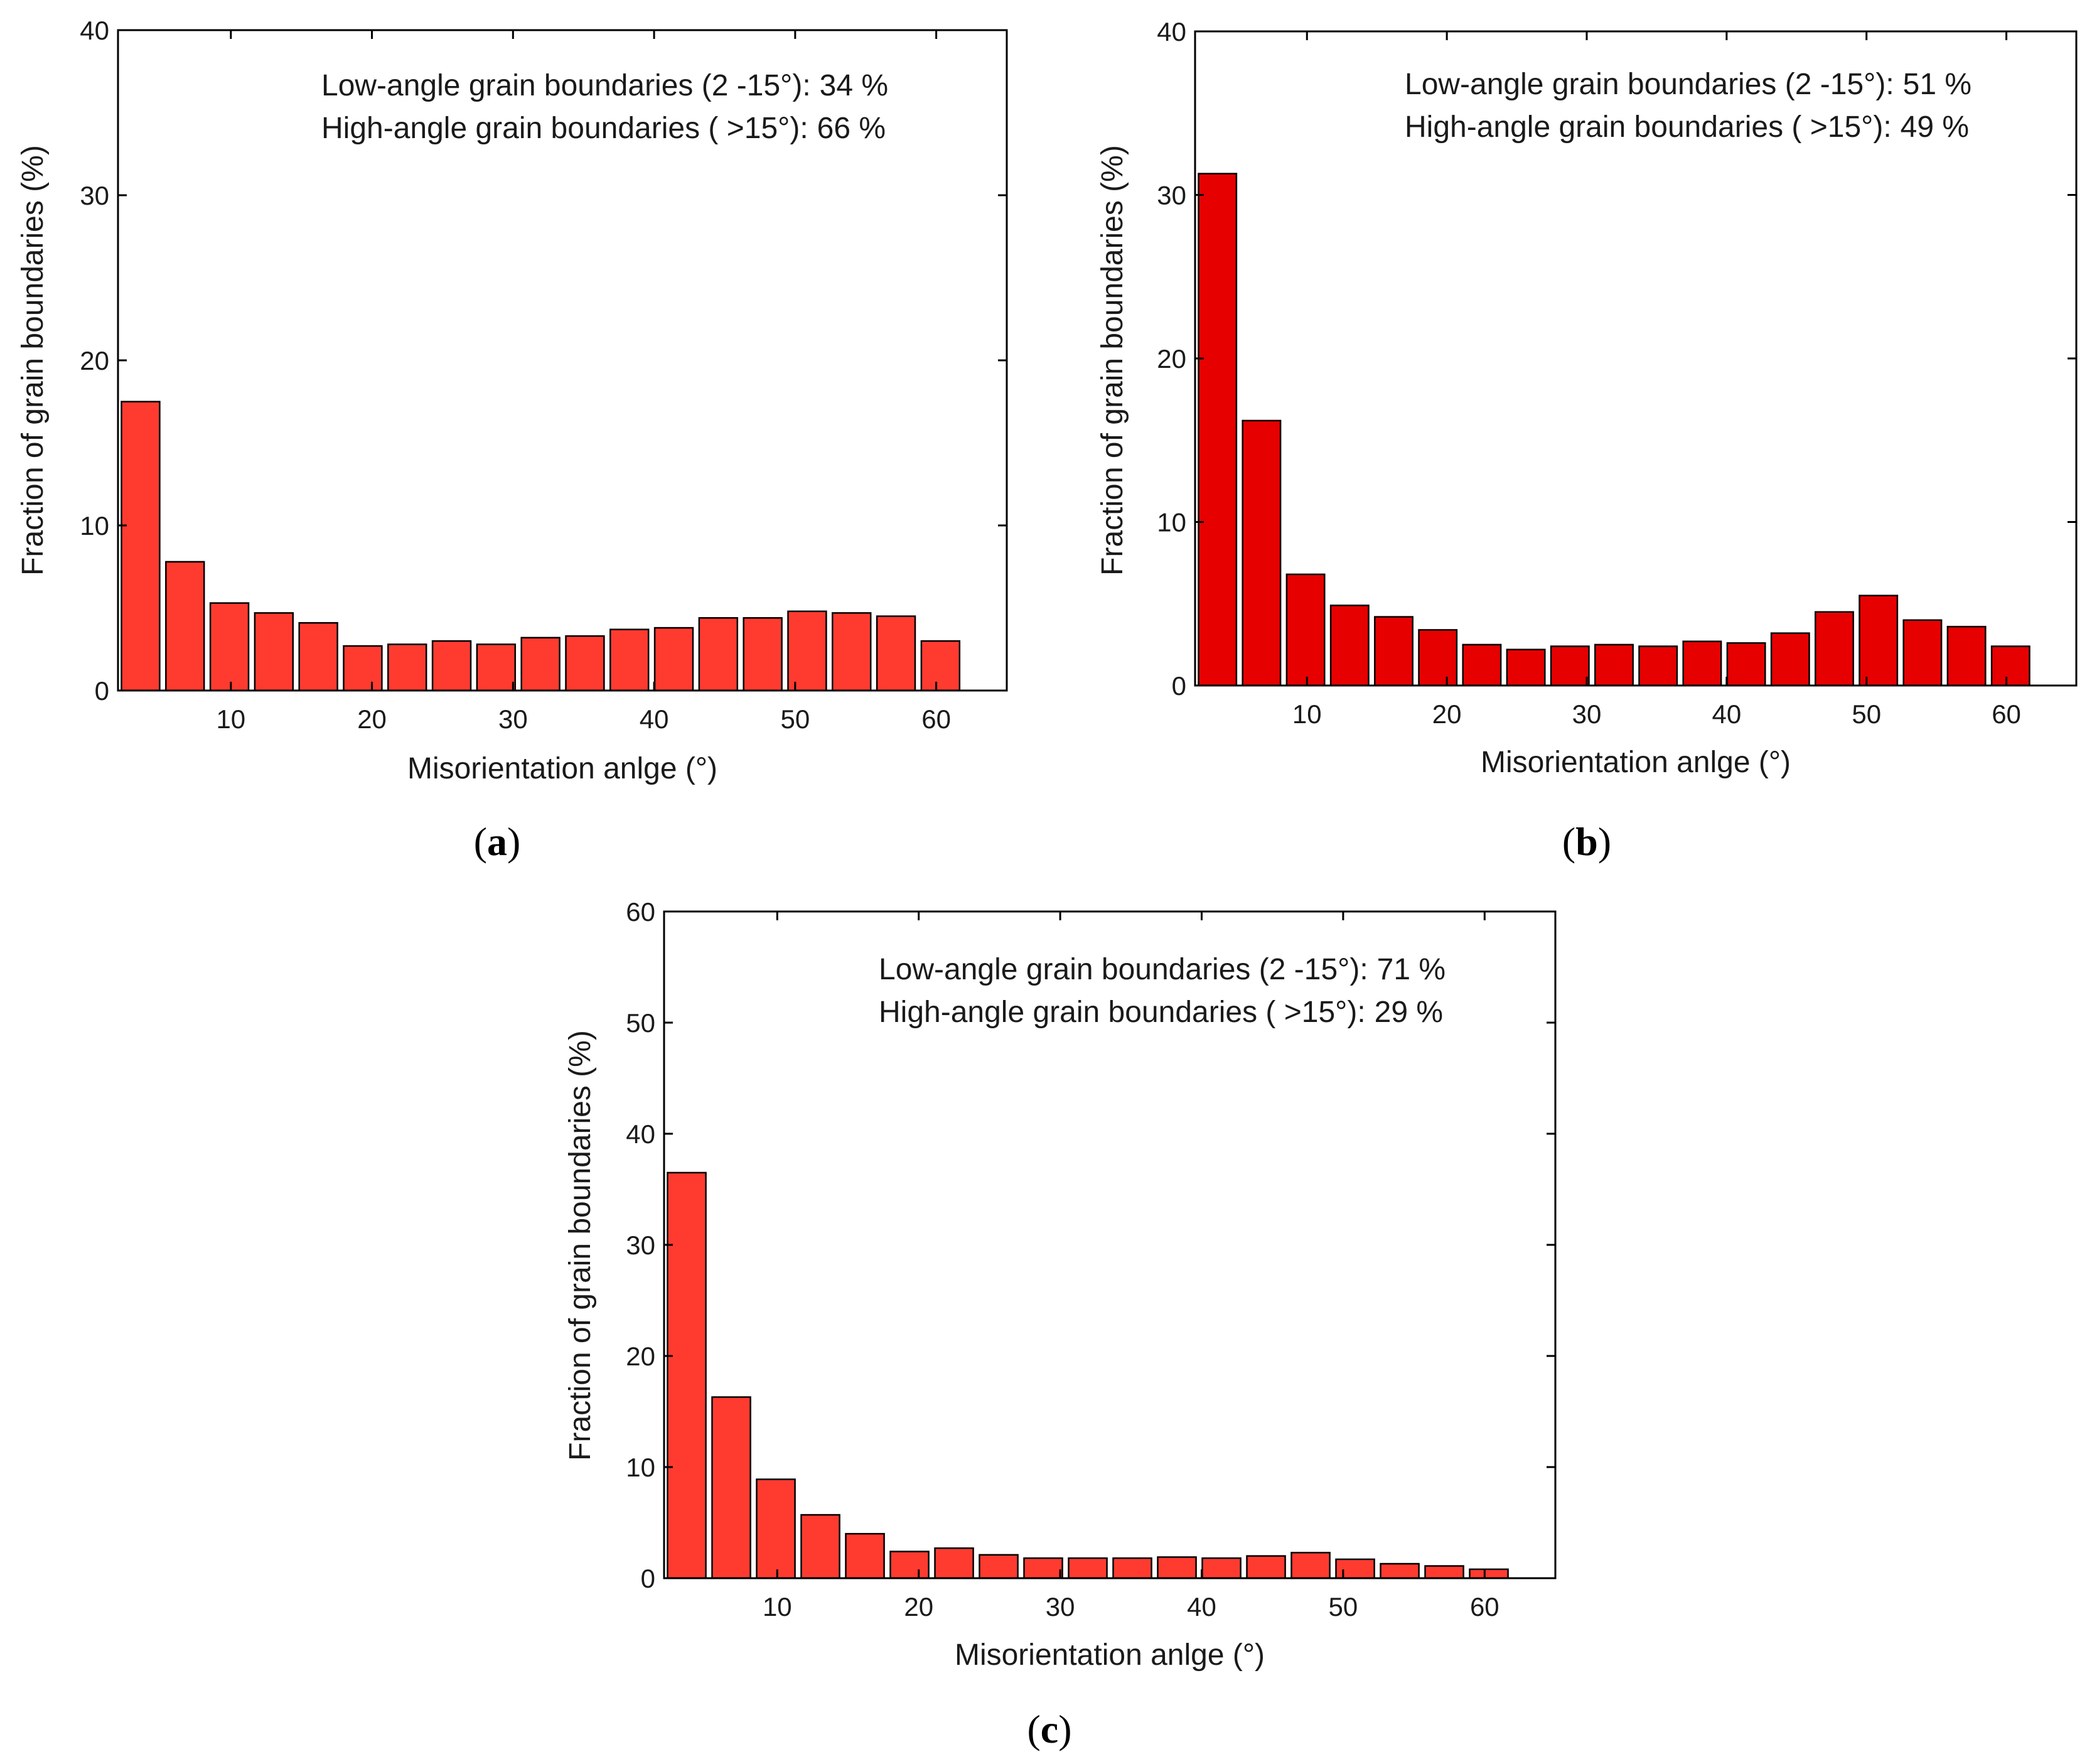 The height and width of the screenshot is (1764, 2092). I want to click on caption-letter-c: c, so click(1049, 1729).